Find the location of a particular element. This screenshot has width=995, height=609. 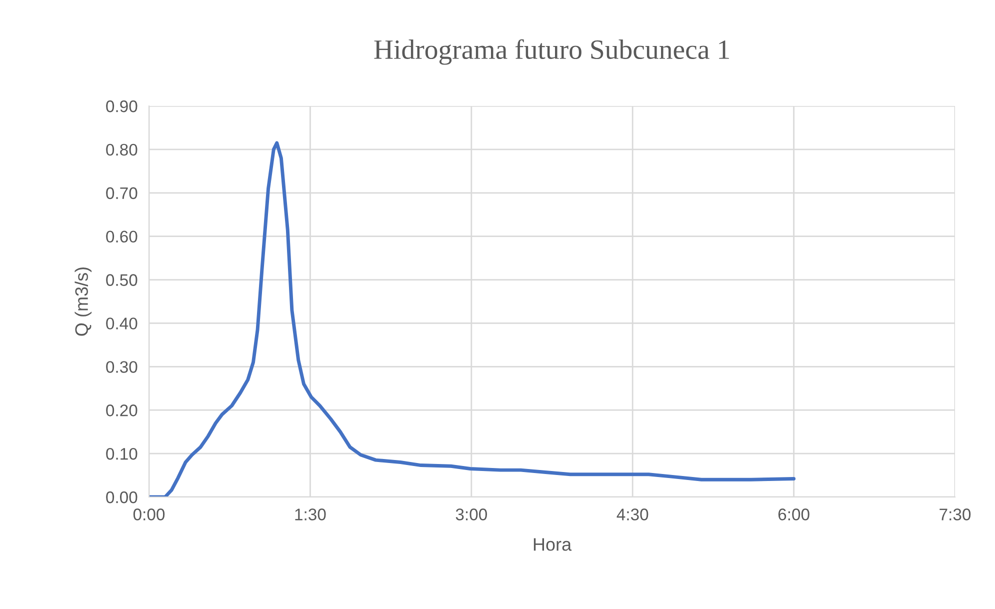

y-tick-label: 0.20 is located at coordinates (122, 410).